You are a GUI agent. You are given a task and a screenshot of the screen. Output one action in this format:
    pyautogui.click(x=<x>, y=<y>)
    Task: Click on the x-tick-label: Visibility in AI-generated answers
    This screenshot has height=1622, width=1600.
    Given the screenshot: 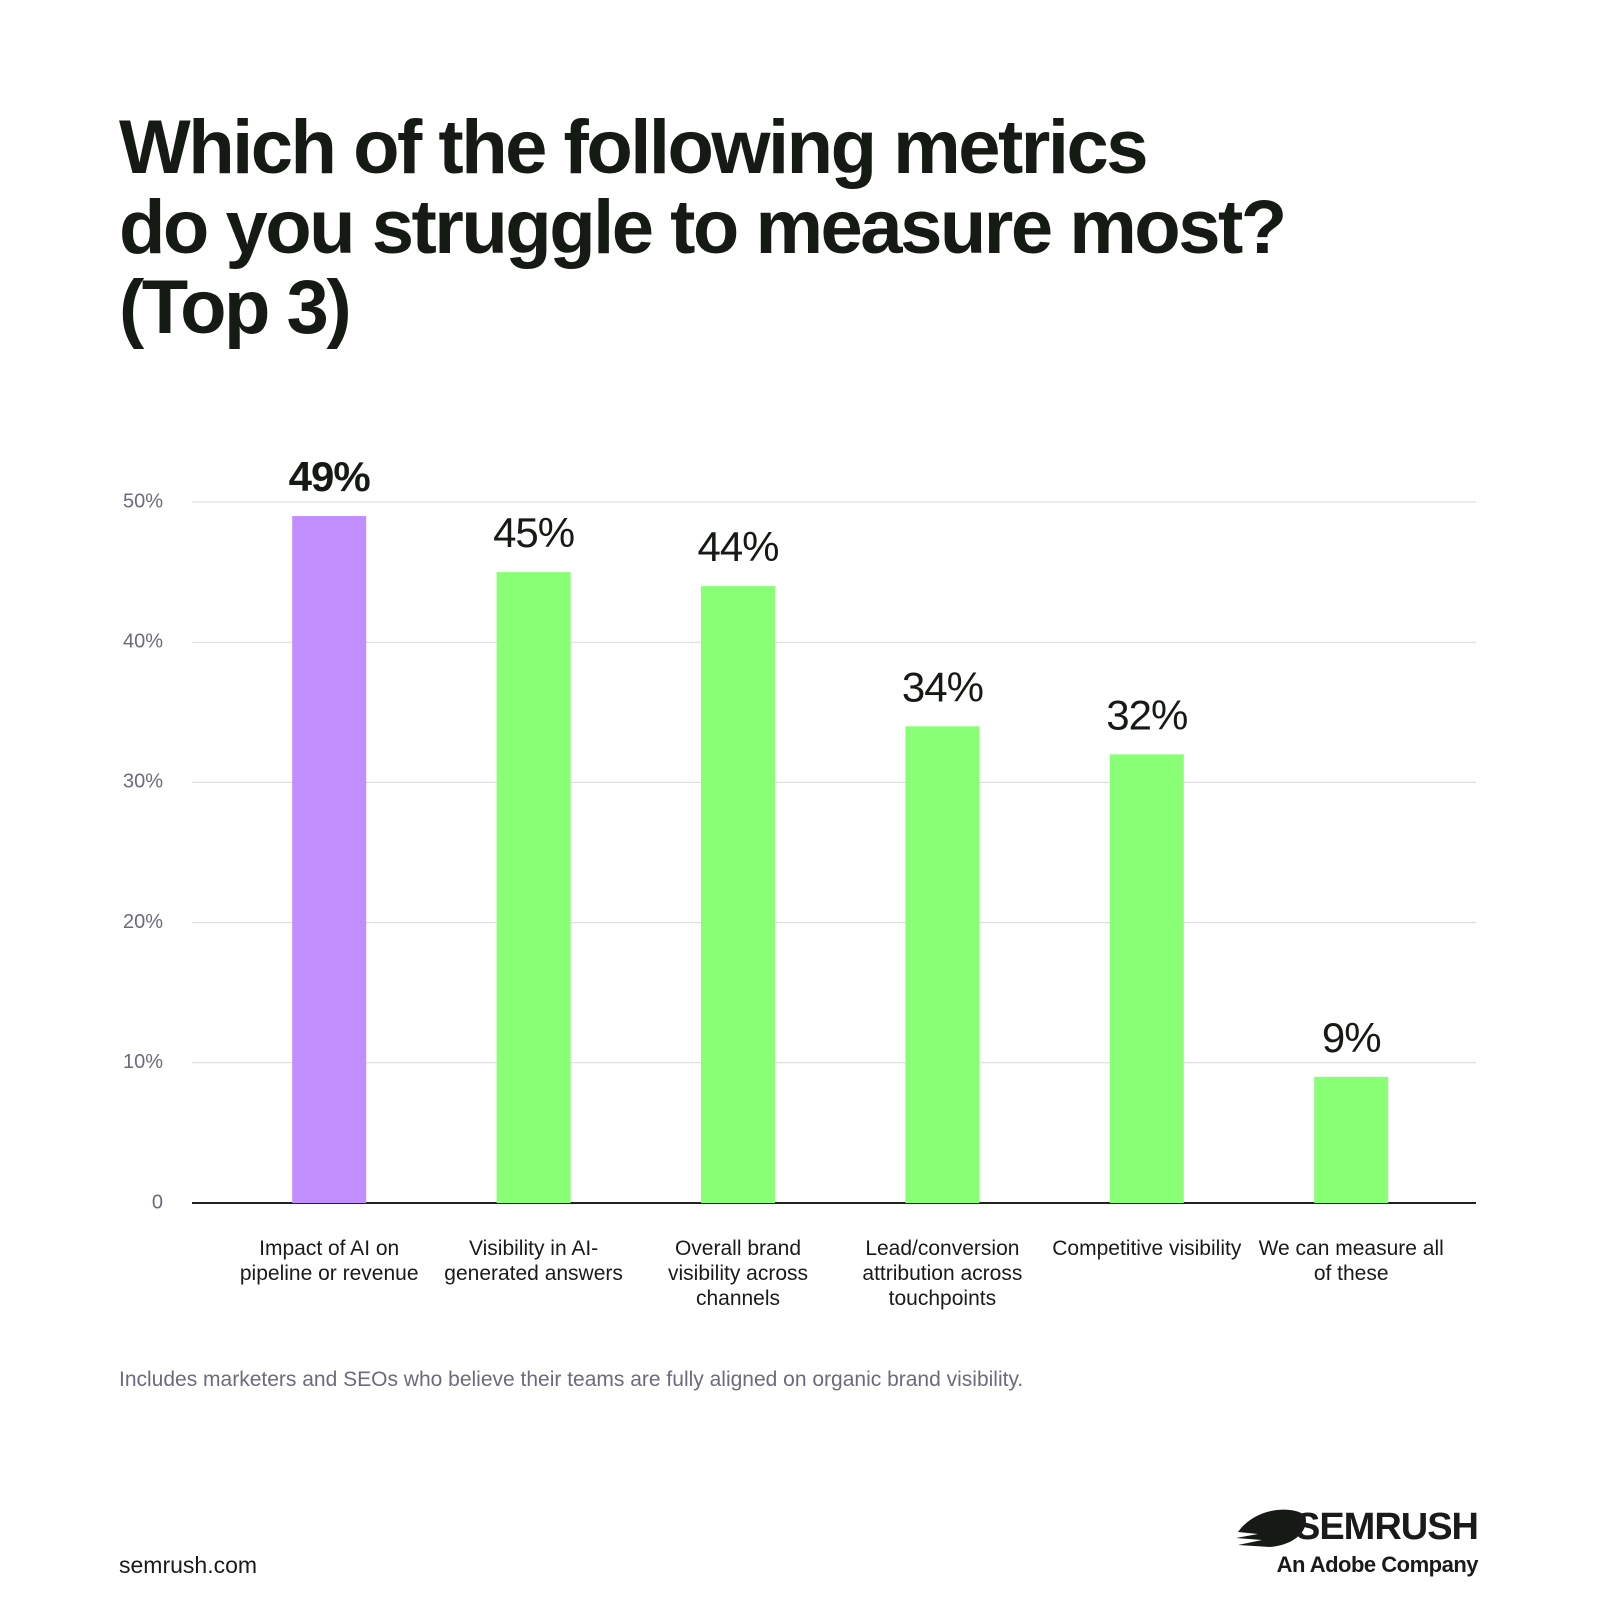 What is the action you would take?
    pyautogui.click(x=533, y=1261)
    